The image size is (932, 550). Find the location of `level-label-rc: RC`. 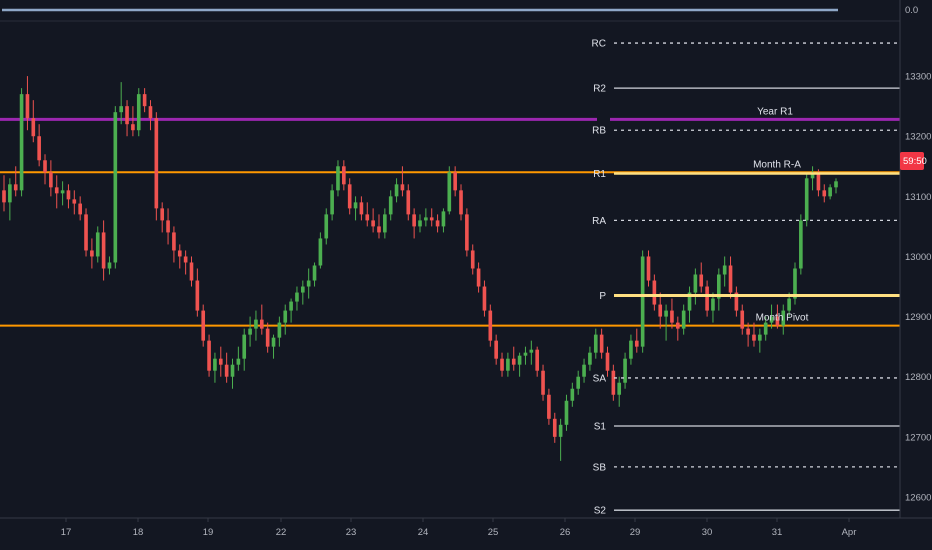

level-label-rc: RC is located at coordinates (599, 44).